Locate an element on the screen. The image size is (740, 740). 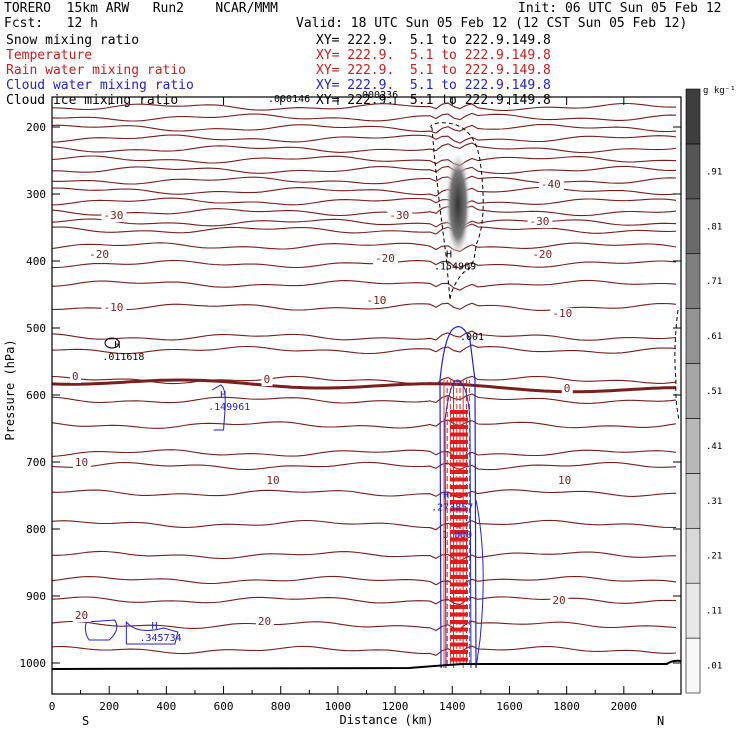
colorbar-tick-label: .31 is located at coordinates (714, 502).